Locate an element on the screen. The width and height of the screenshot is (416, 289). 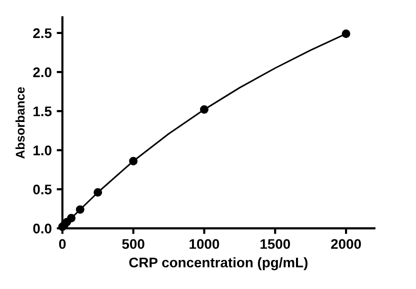
x-tick-label: 500 is located at coordinates (133, 244).